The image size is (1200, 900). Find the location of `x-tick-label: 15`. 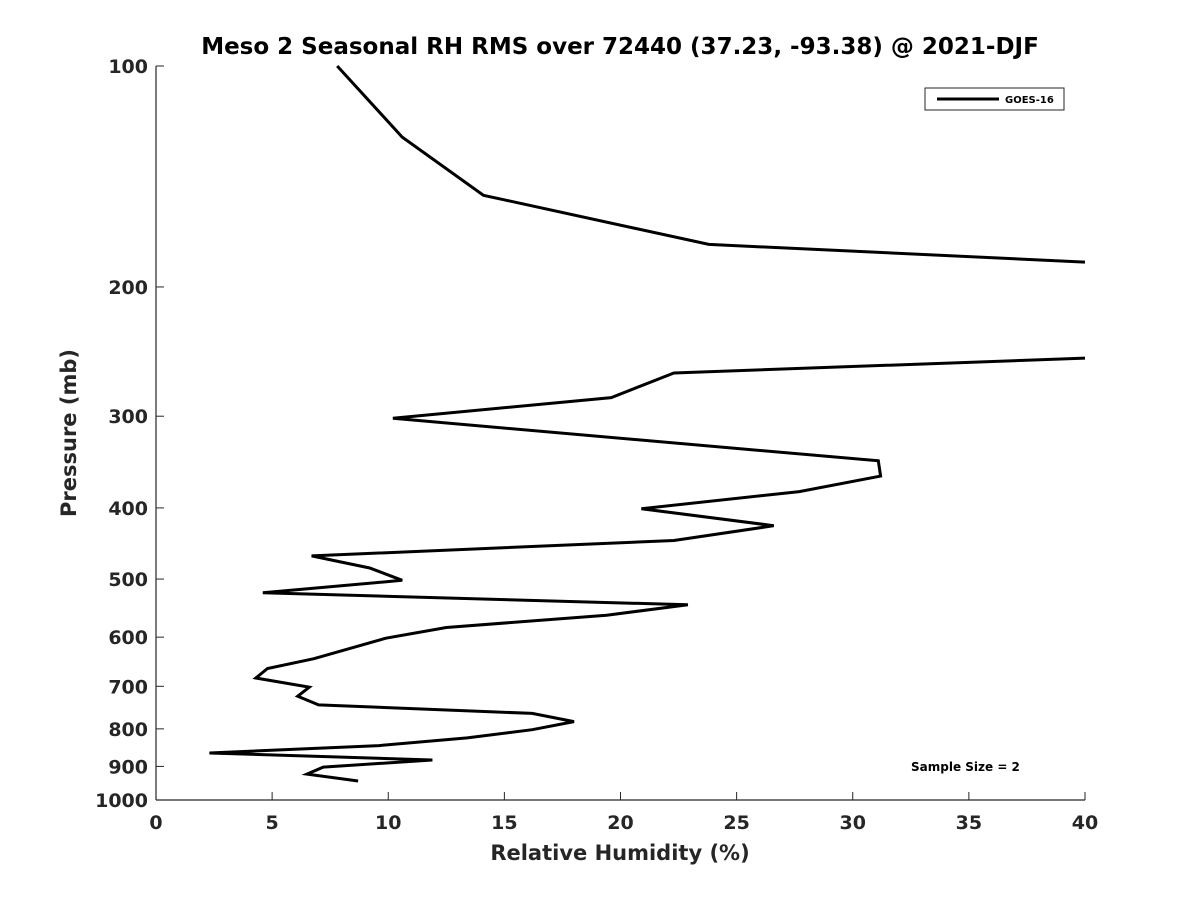

x-tick-label: 15 is located at coordinates (504, 823).